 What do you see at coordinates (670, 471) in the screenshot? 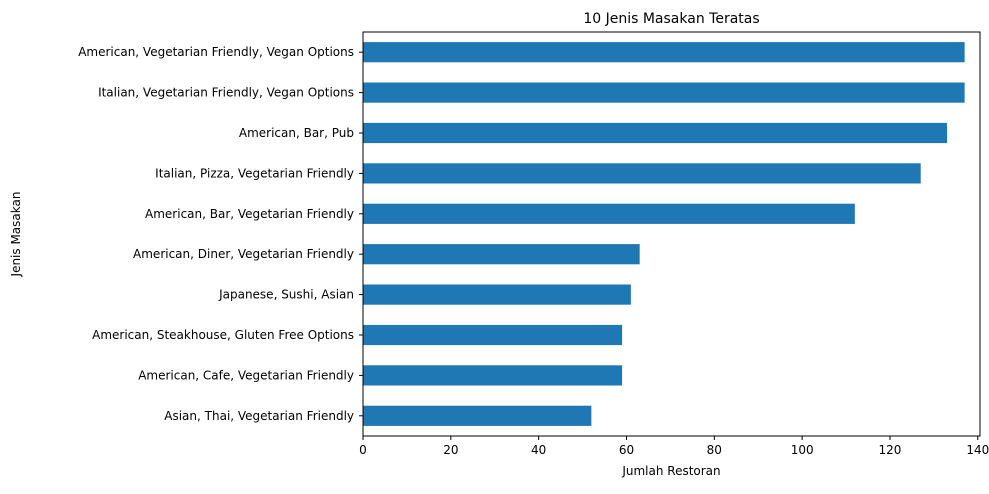
I see `x-axis-title: Jumlah Restoran` at bounding box center [670, 471].